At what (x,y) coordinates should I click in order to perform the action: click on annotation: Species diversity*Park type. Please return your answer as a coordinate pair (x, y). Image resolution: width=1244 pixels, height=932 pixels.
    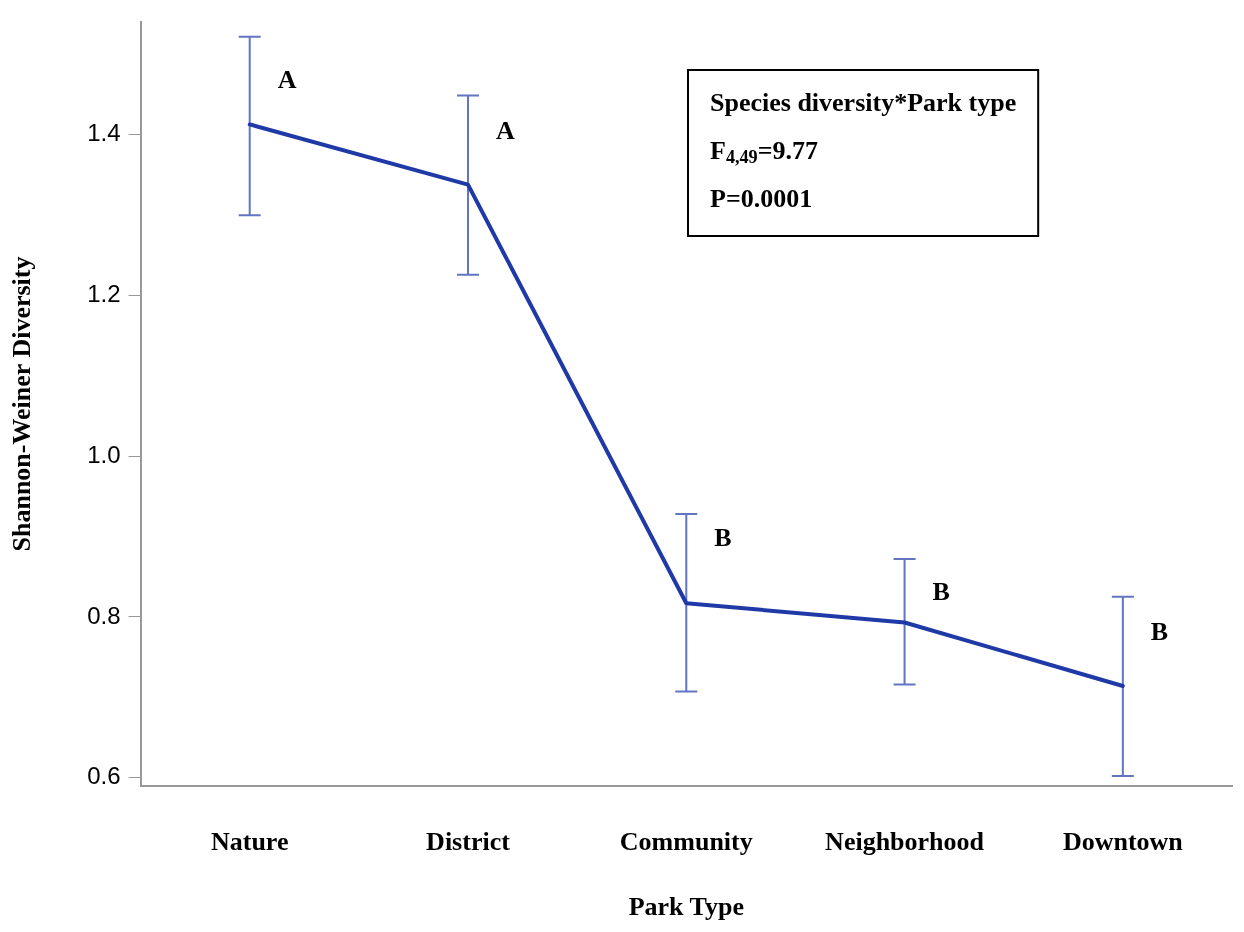
    Looking at the image, I should click on (863, 102).